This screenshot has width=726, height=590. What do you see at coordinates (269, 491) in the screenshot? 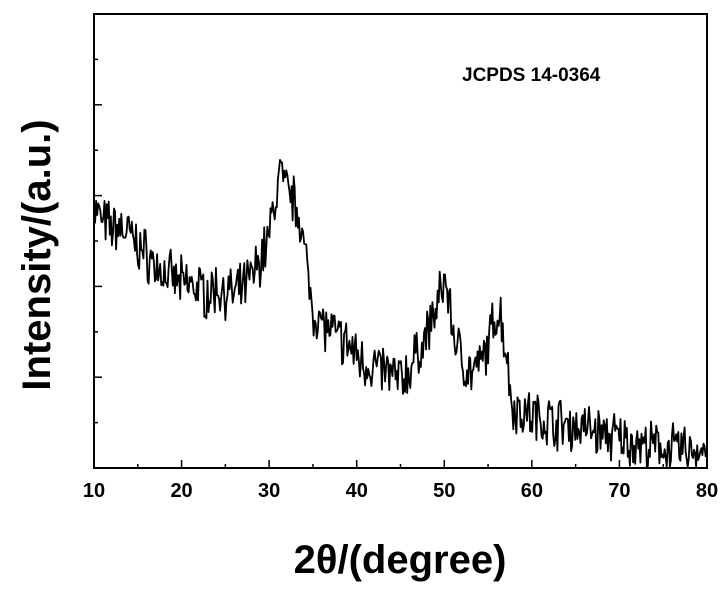
I see `x-tick-label: 30` at bounding box center [269, 491].